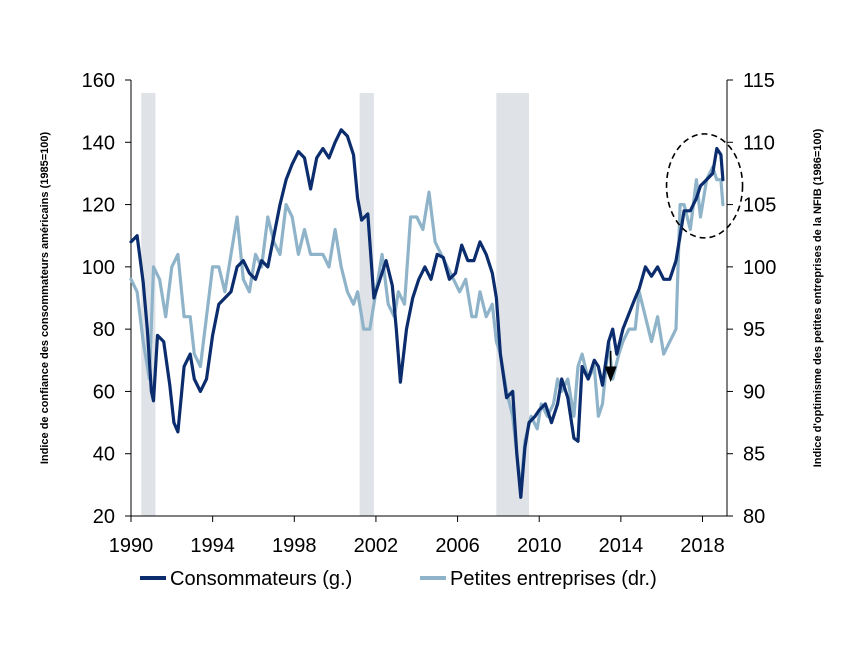  What do you see at coordinates (754, 455) in the screenshot?
I see `right-tick-label: 85` at bounding box center [754, 455].